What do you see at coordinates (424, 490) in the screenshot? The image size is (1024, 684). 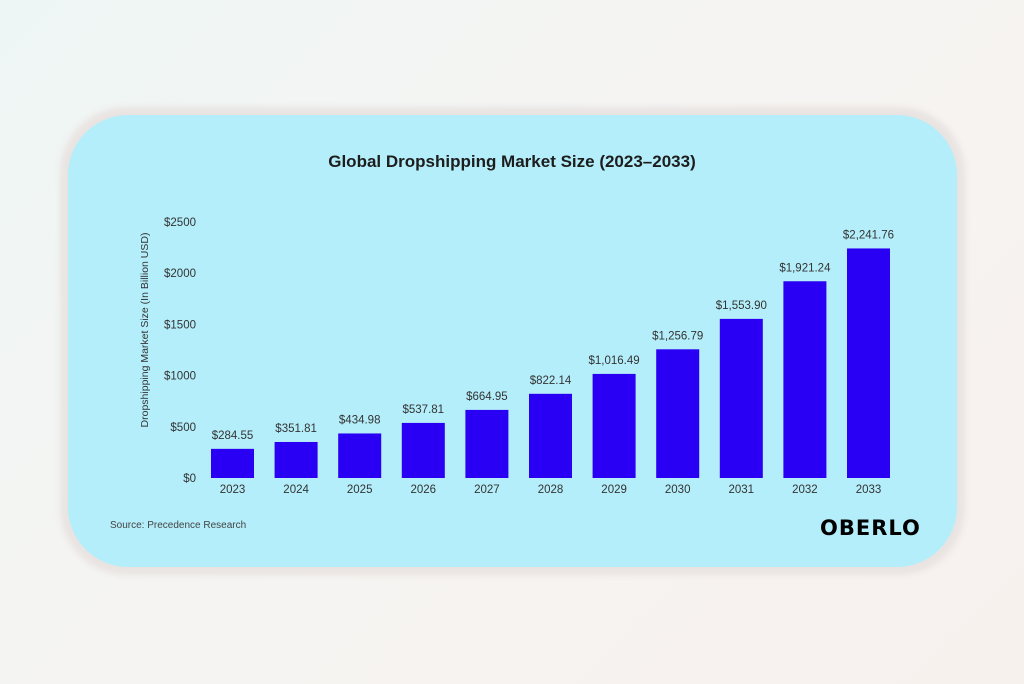 I see `x-tick-label: 2026` at bounding box center [424, 490].